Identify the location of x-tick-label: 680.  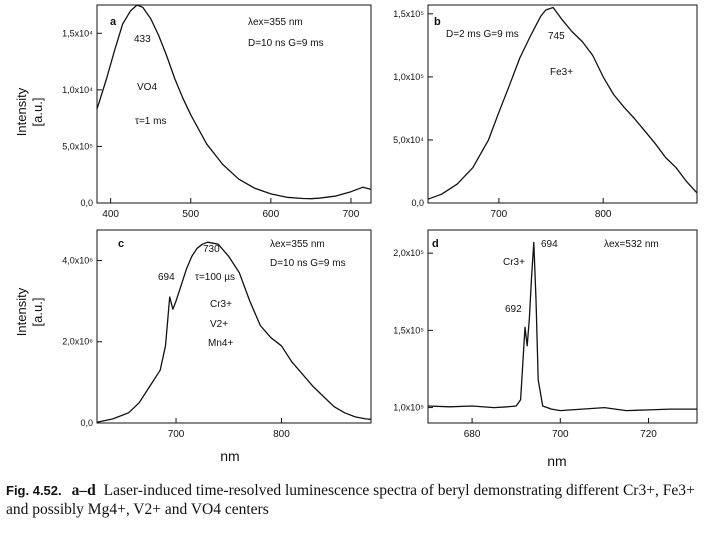
(472, 434).